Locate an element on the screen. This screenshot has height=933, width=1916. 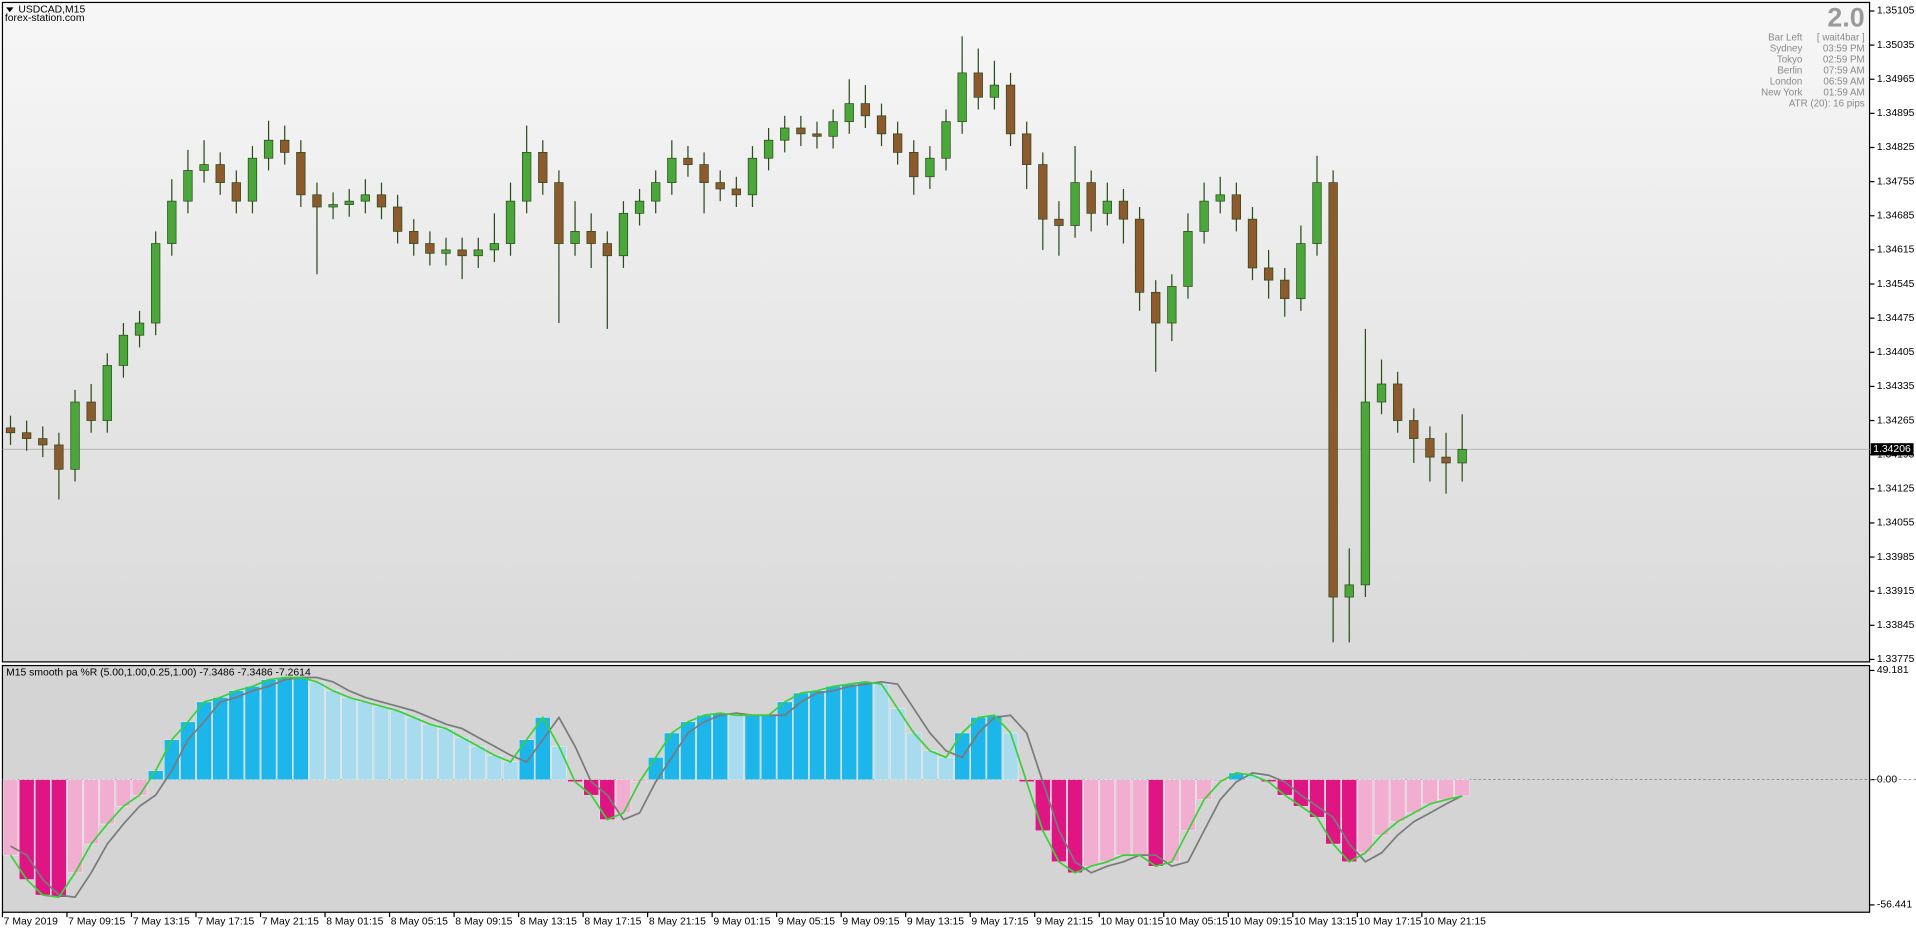
y-tick-label: 1.33915 is located at coordinates (1896, 591).